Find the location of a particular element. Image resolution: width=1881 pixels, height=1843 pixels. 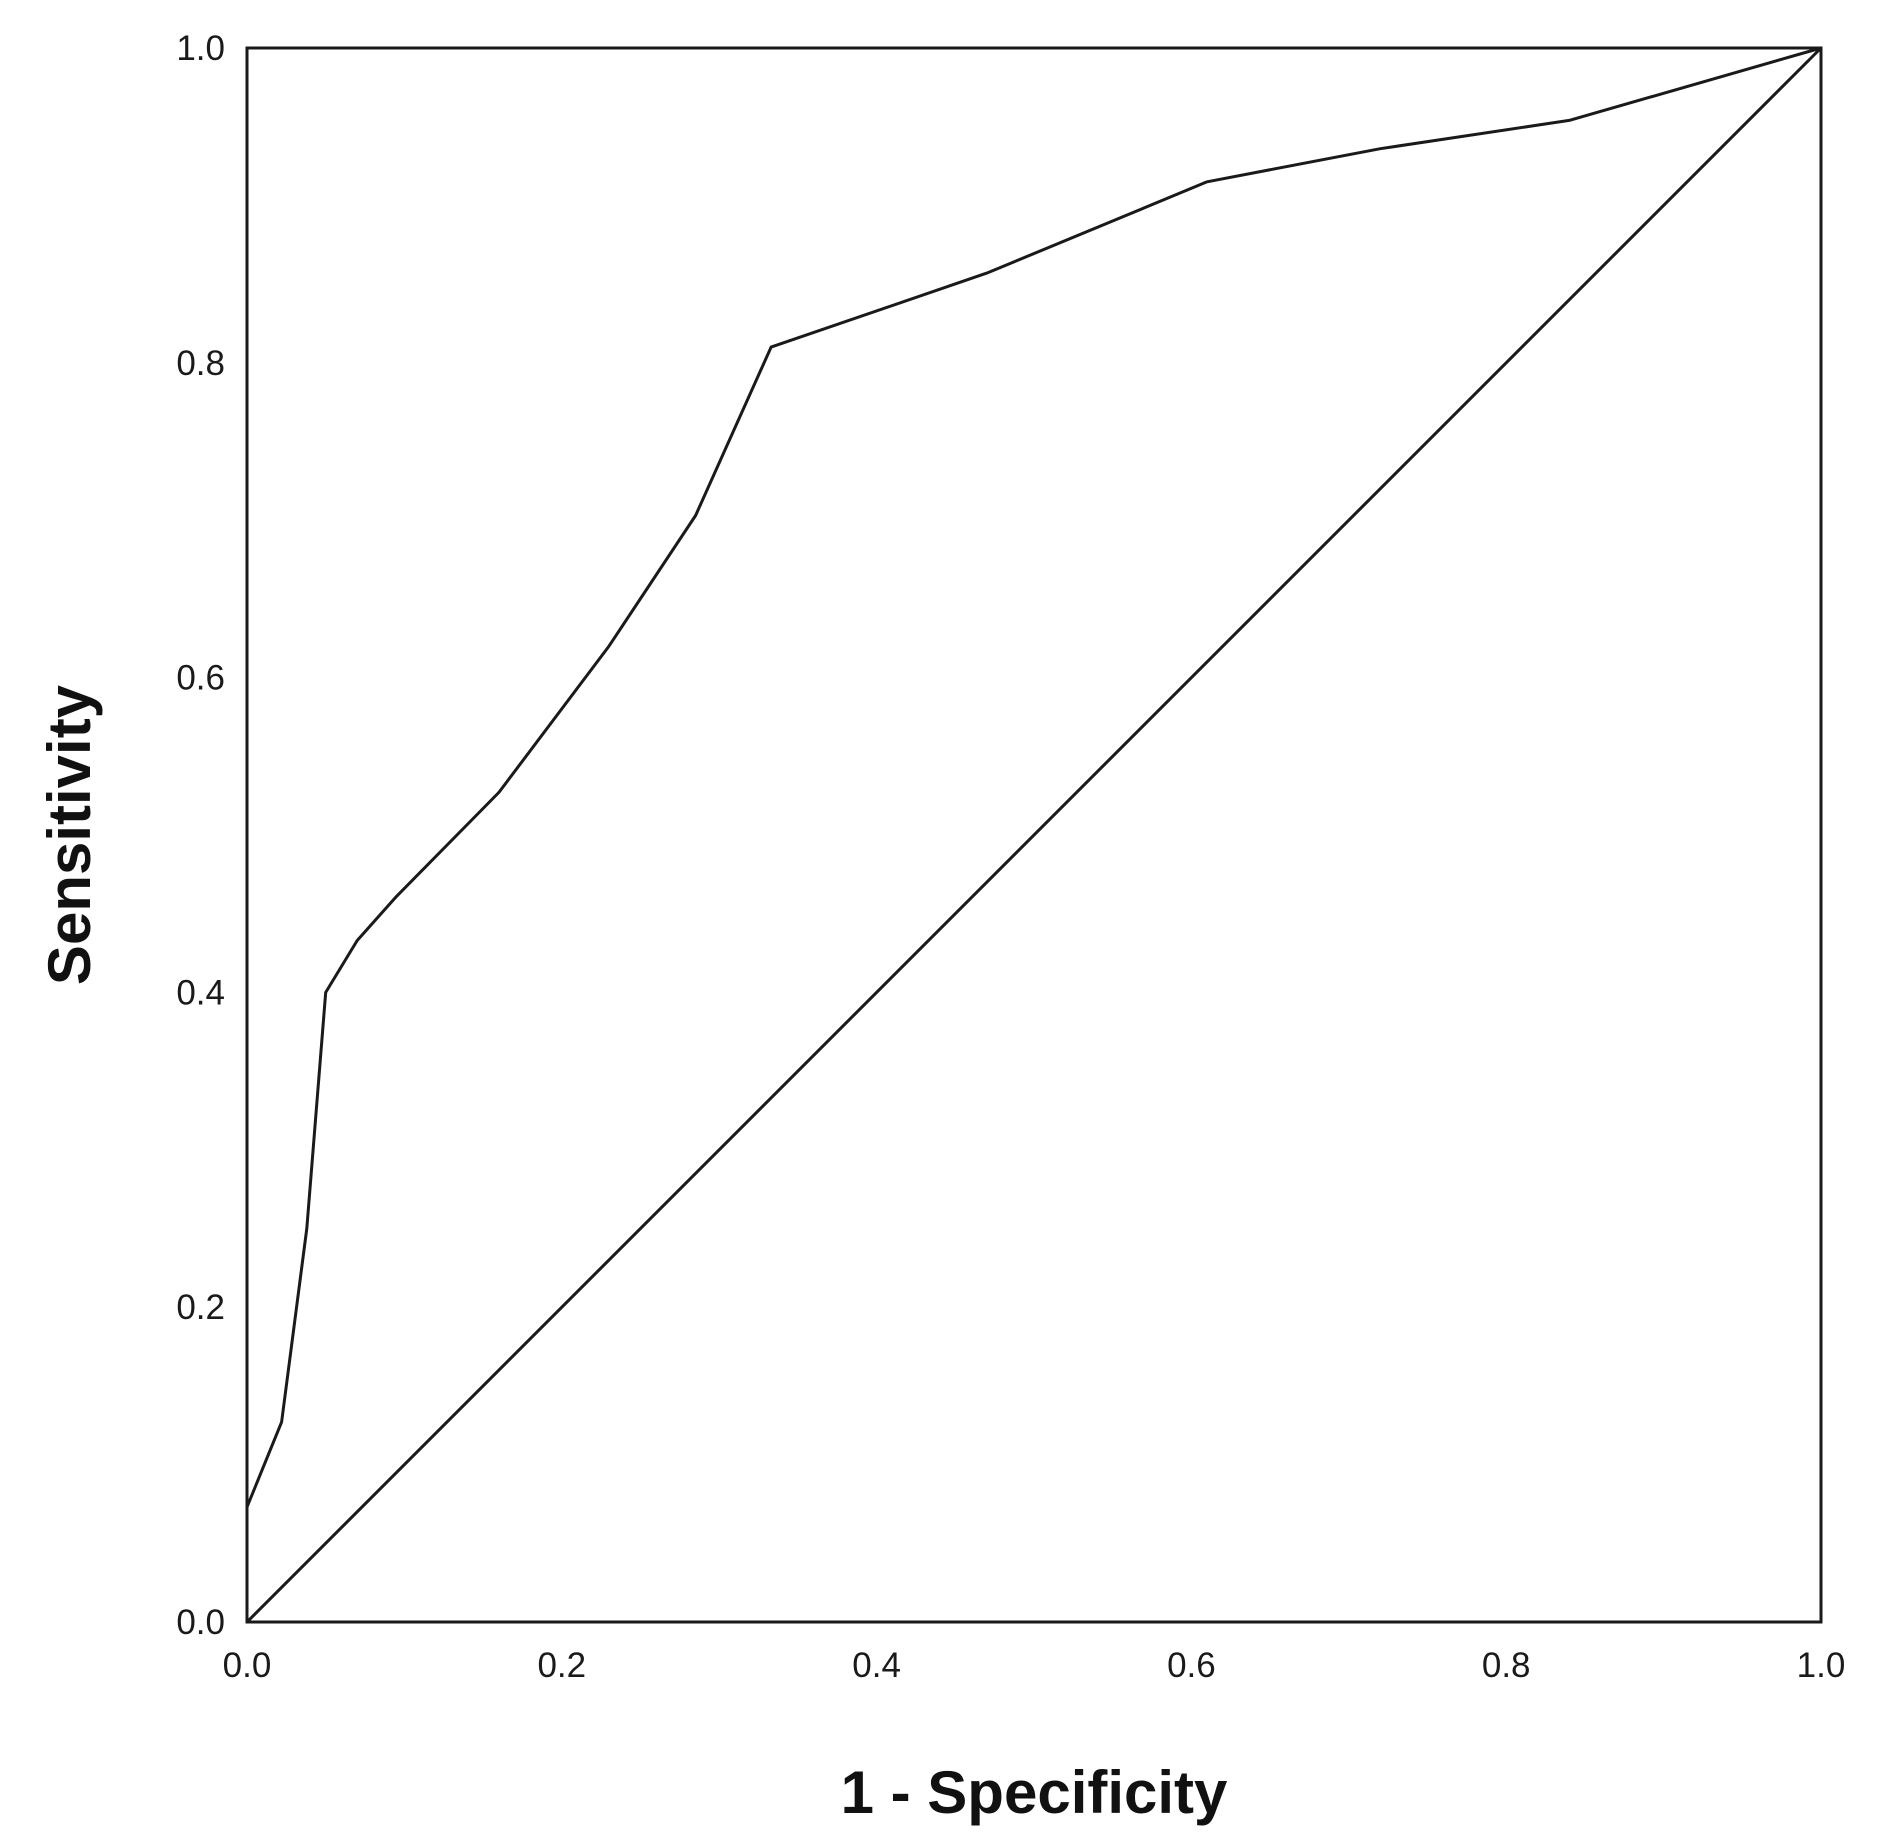

x-axis-title: 1 - Specificity is located at coordinates (1034, 1792).